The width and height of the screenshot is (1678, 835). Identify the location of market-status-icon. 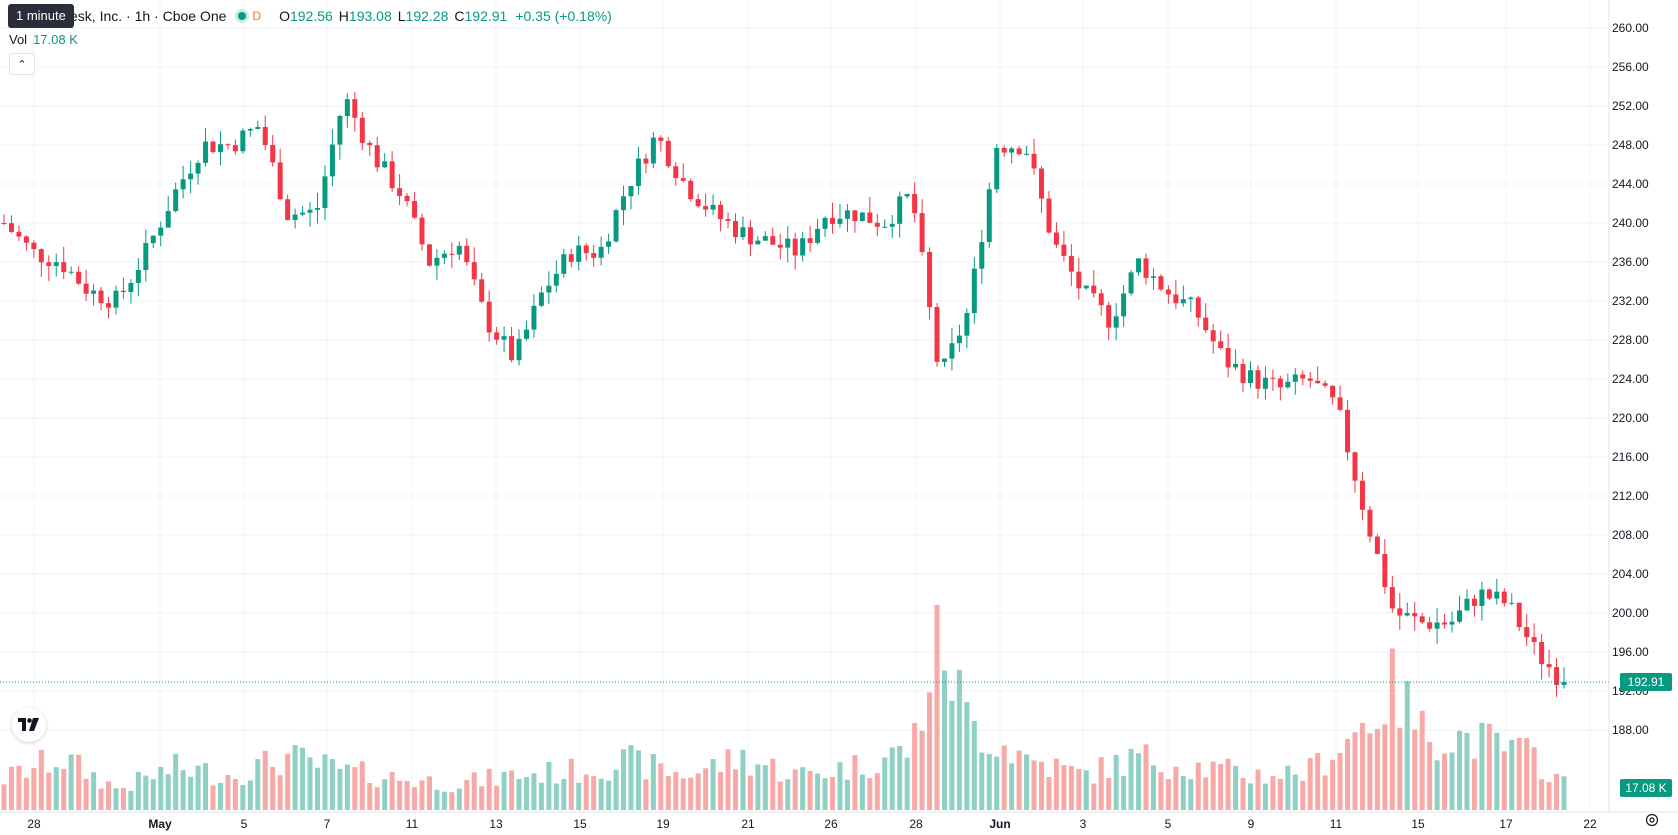
(242, 16).